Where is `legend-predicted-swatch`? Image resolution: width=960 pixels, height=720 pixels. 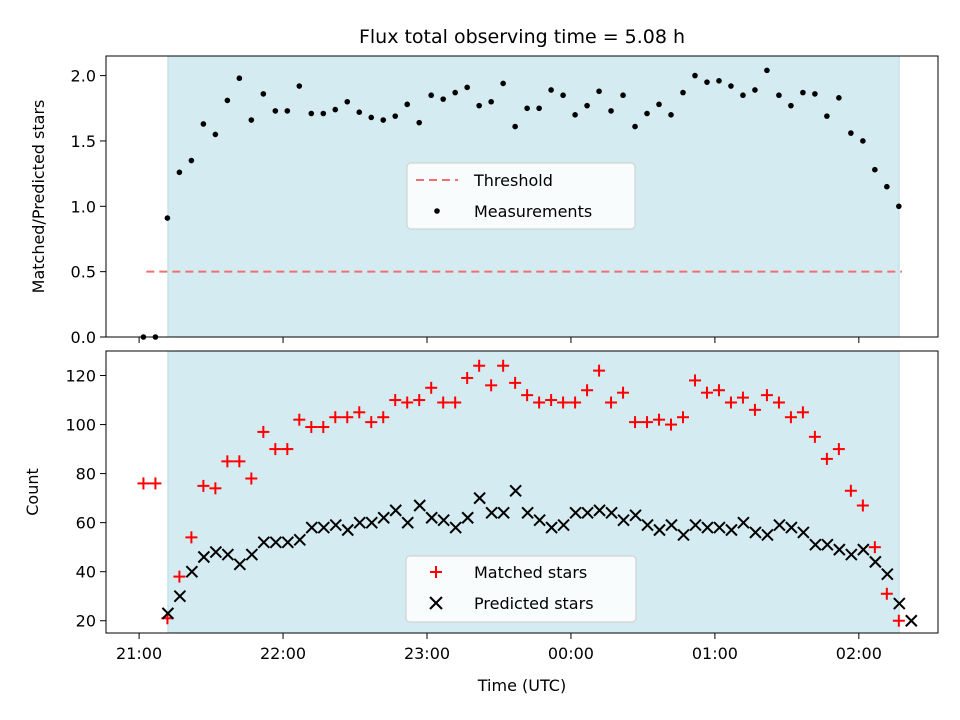 legend-predicted-swatch is located at coordinates (436, 603).